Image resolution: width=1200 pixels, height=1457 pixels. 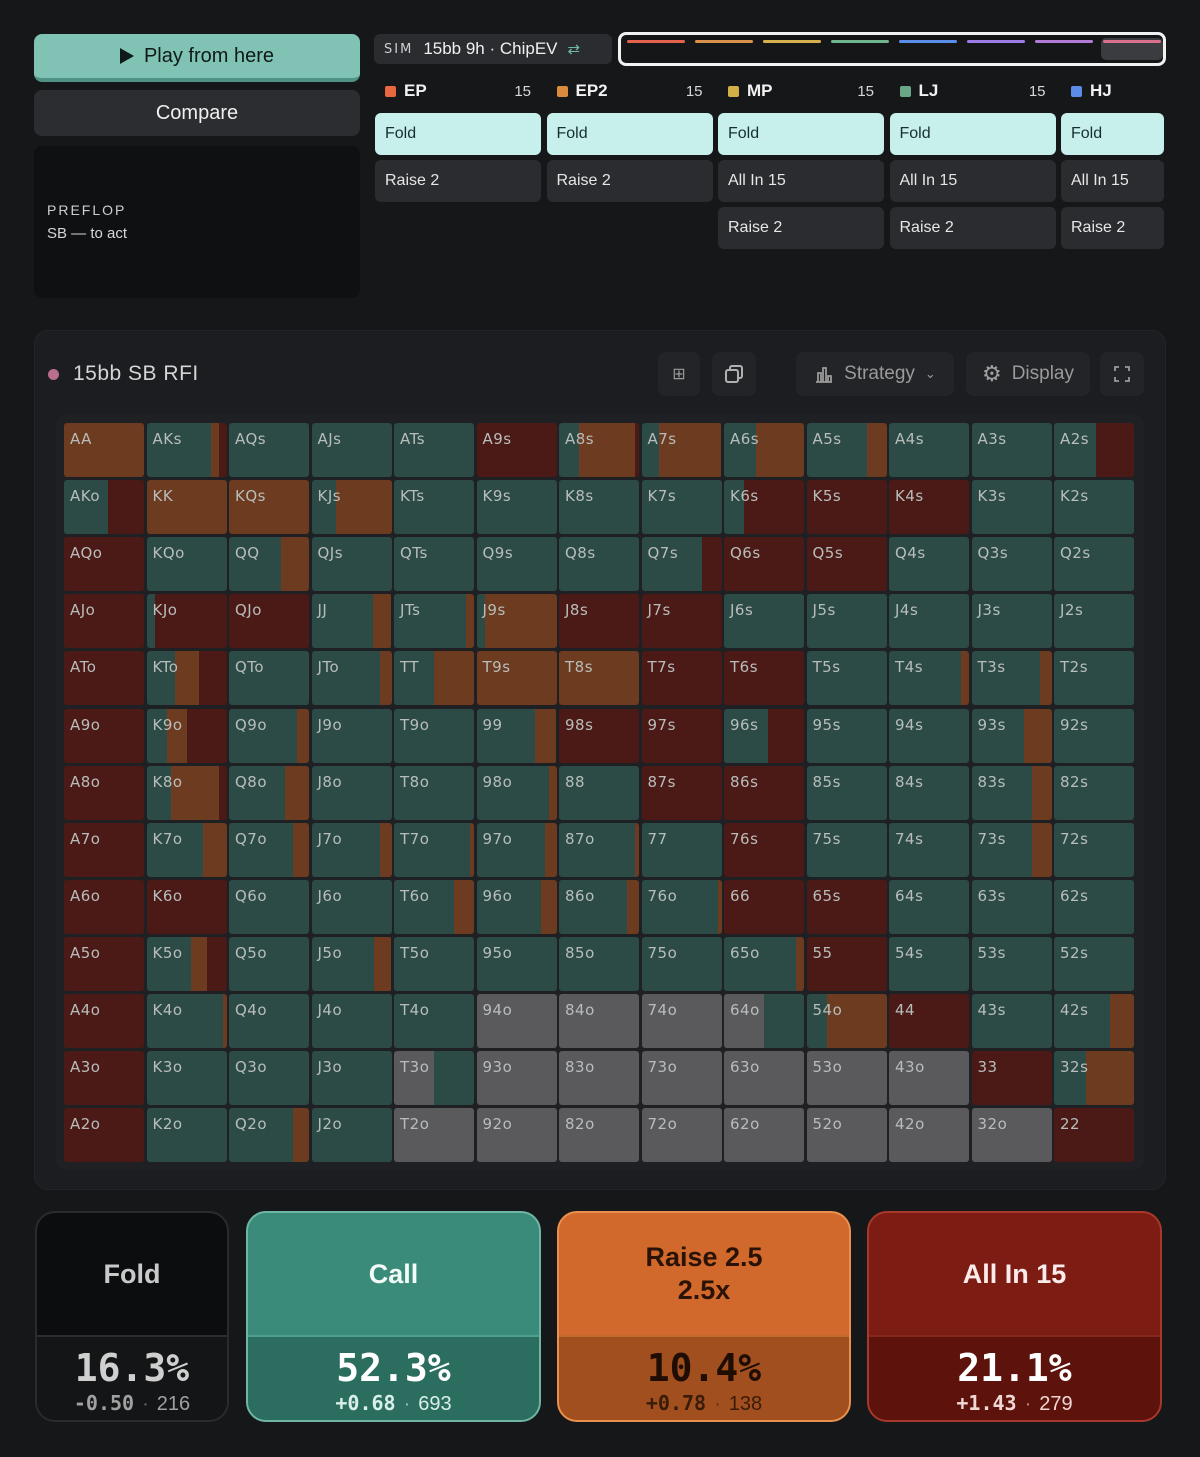 I want to click on hand-cell-kqo: KQo, so click(x=186, y=564).